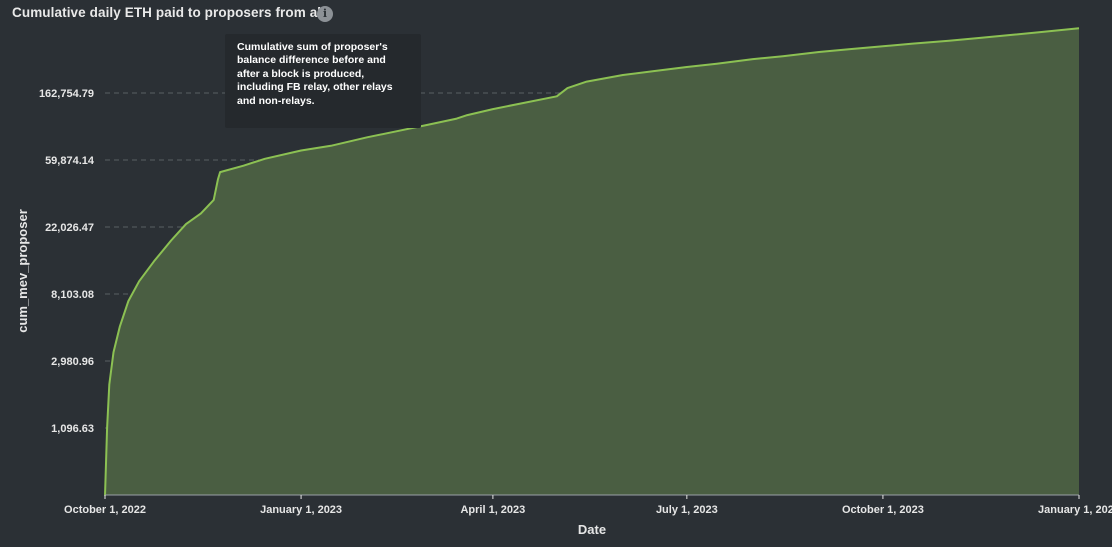 The height and width of the screenshot is (547, 1112). I want to click on x-tick-label: January 1, 2024, so click(1075, 510).